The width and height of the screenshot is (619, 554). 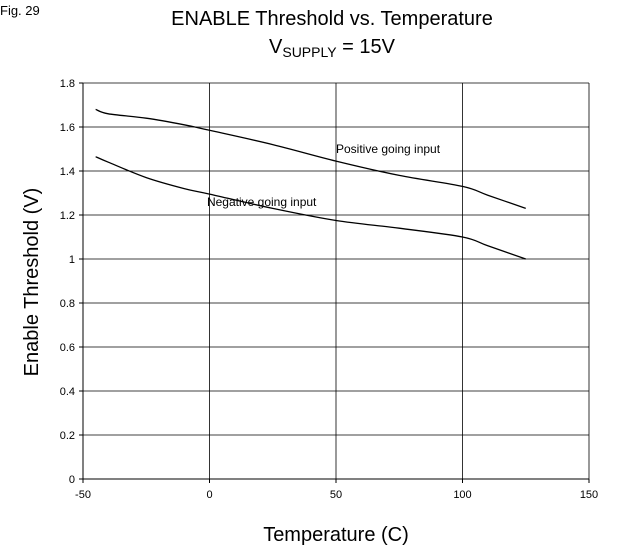 What do you see at coordinates (67, 348) in the screenshot?
I see `y-tick-label: 0.6` at bounding box center [67, 348].